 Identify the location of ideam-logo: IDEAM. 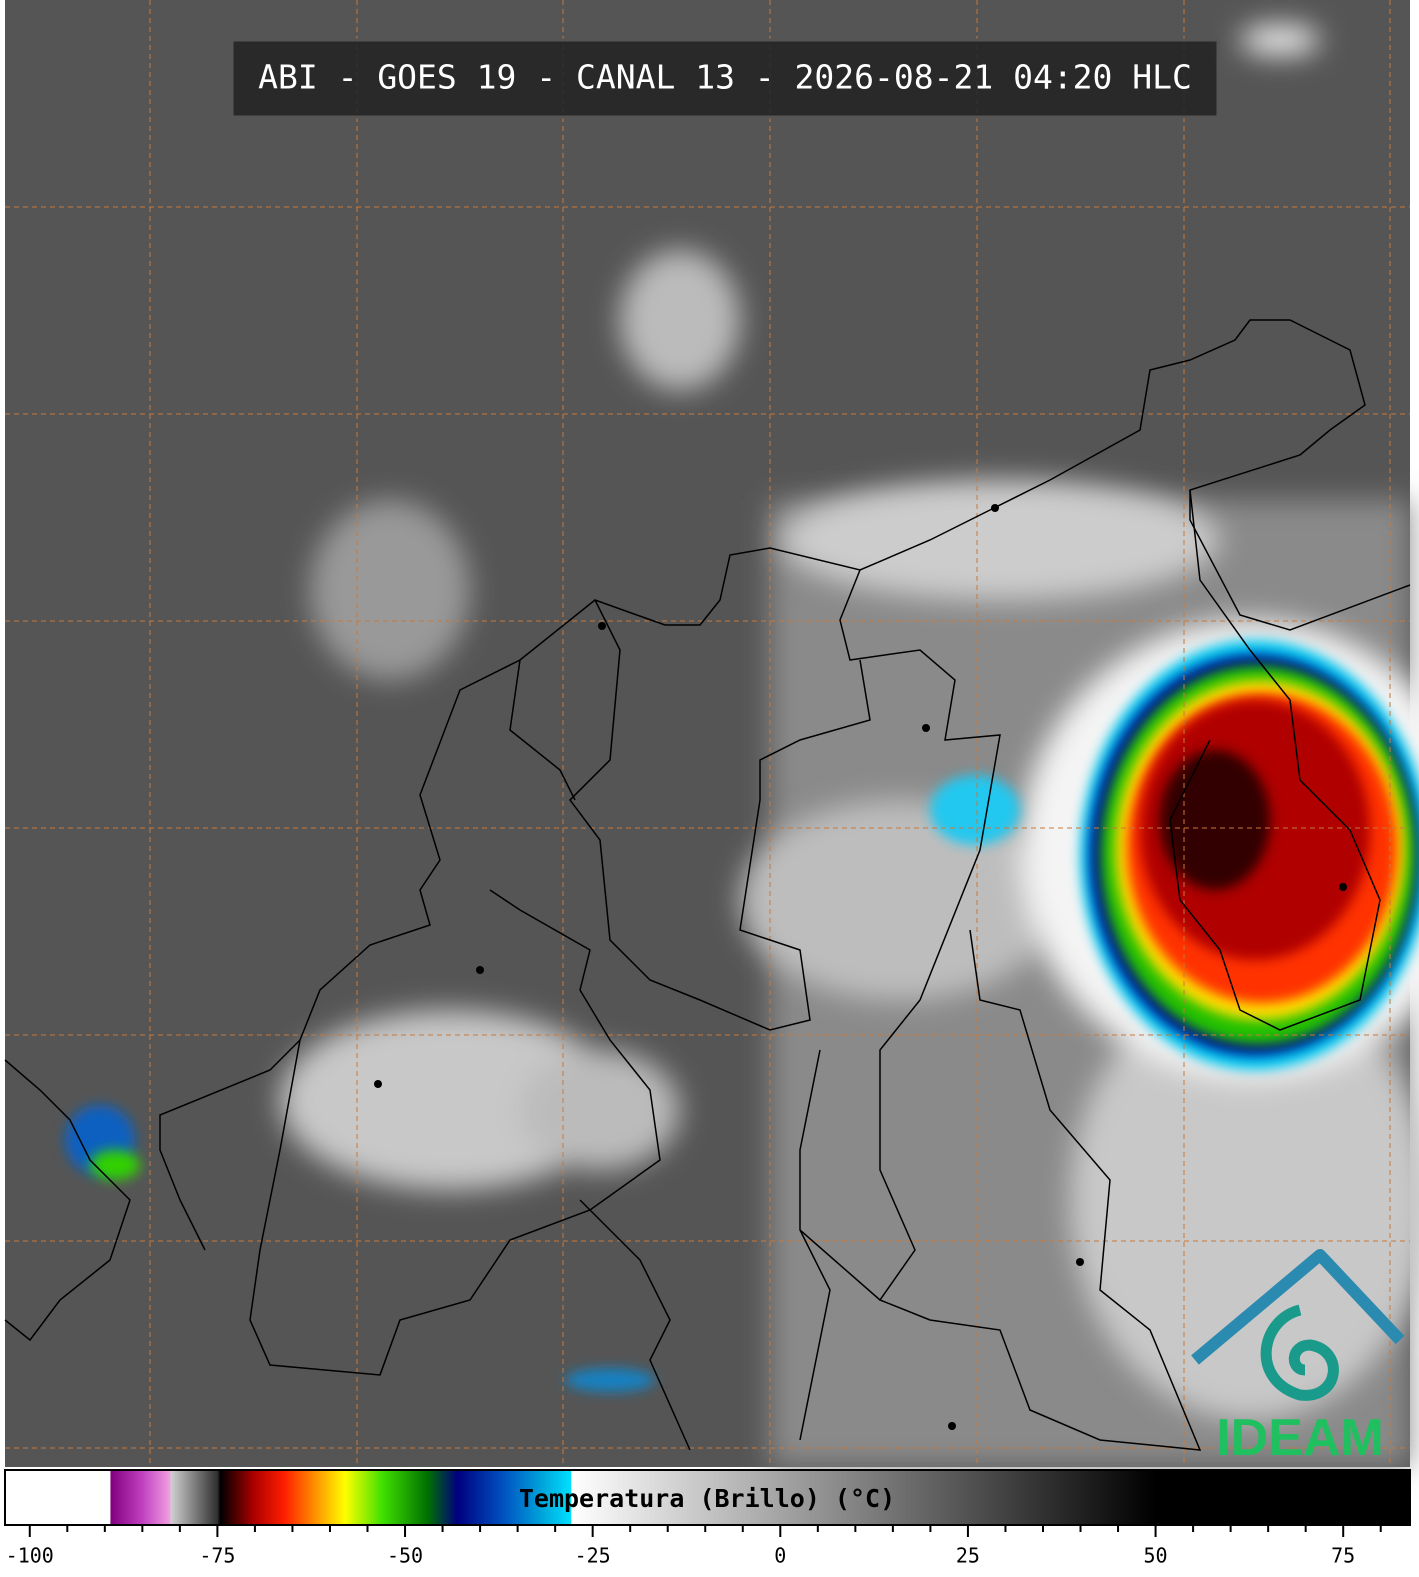
(1298, 1358).